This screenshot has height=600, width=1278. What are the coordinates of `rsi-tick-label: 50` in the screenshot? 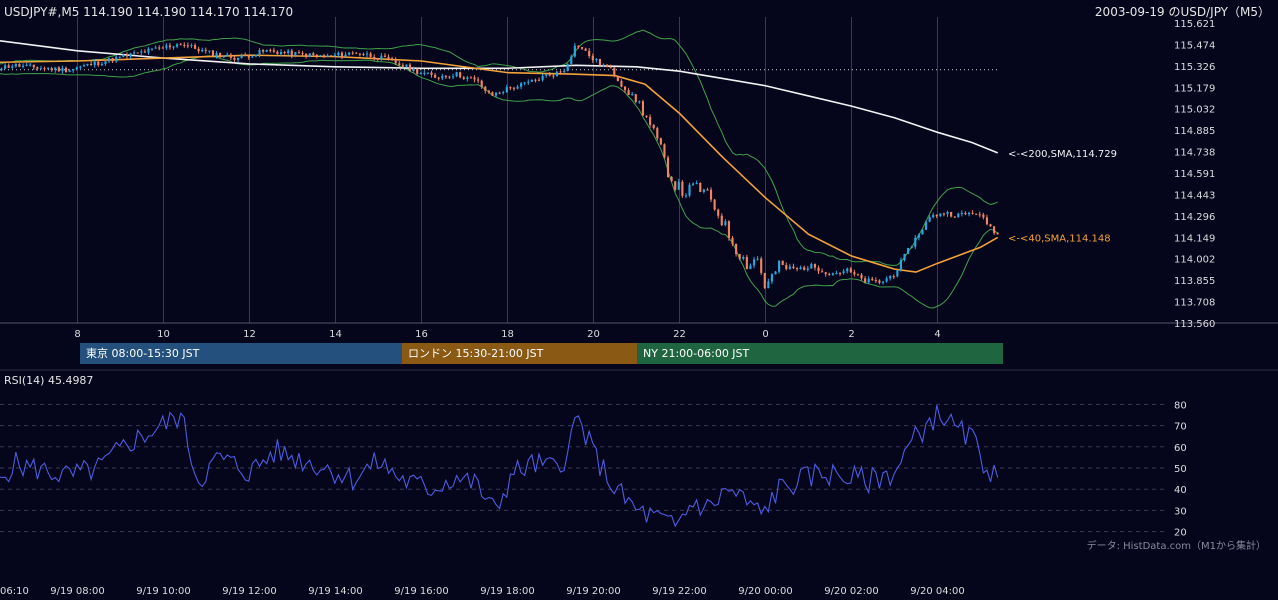 It's located at (1180, 469).